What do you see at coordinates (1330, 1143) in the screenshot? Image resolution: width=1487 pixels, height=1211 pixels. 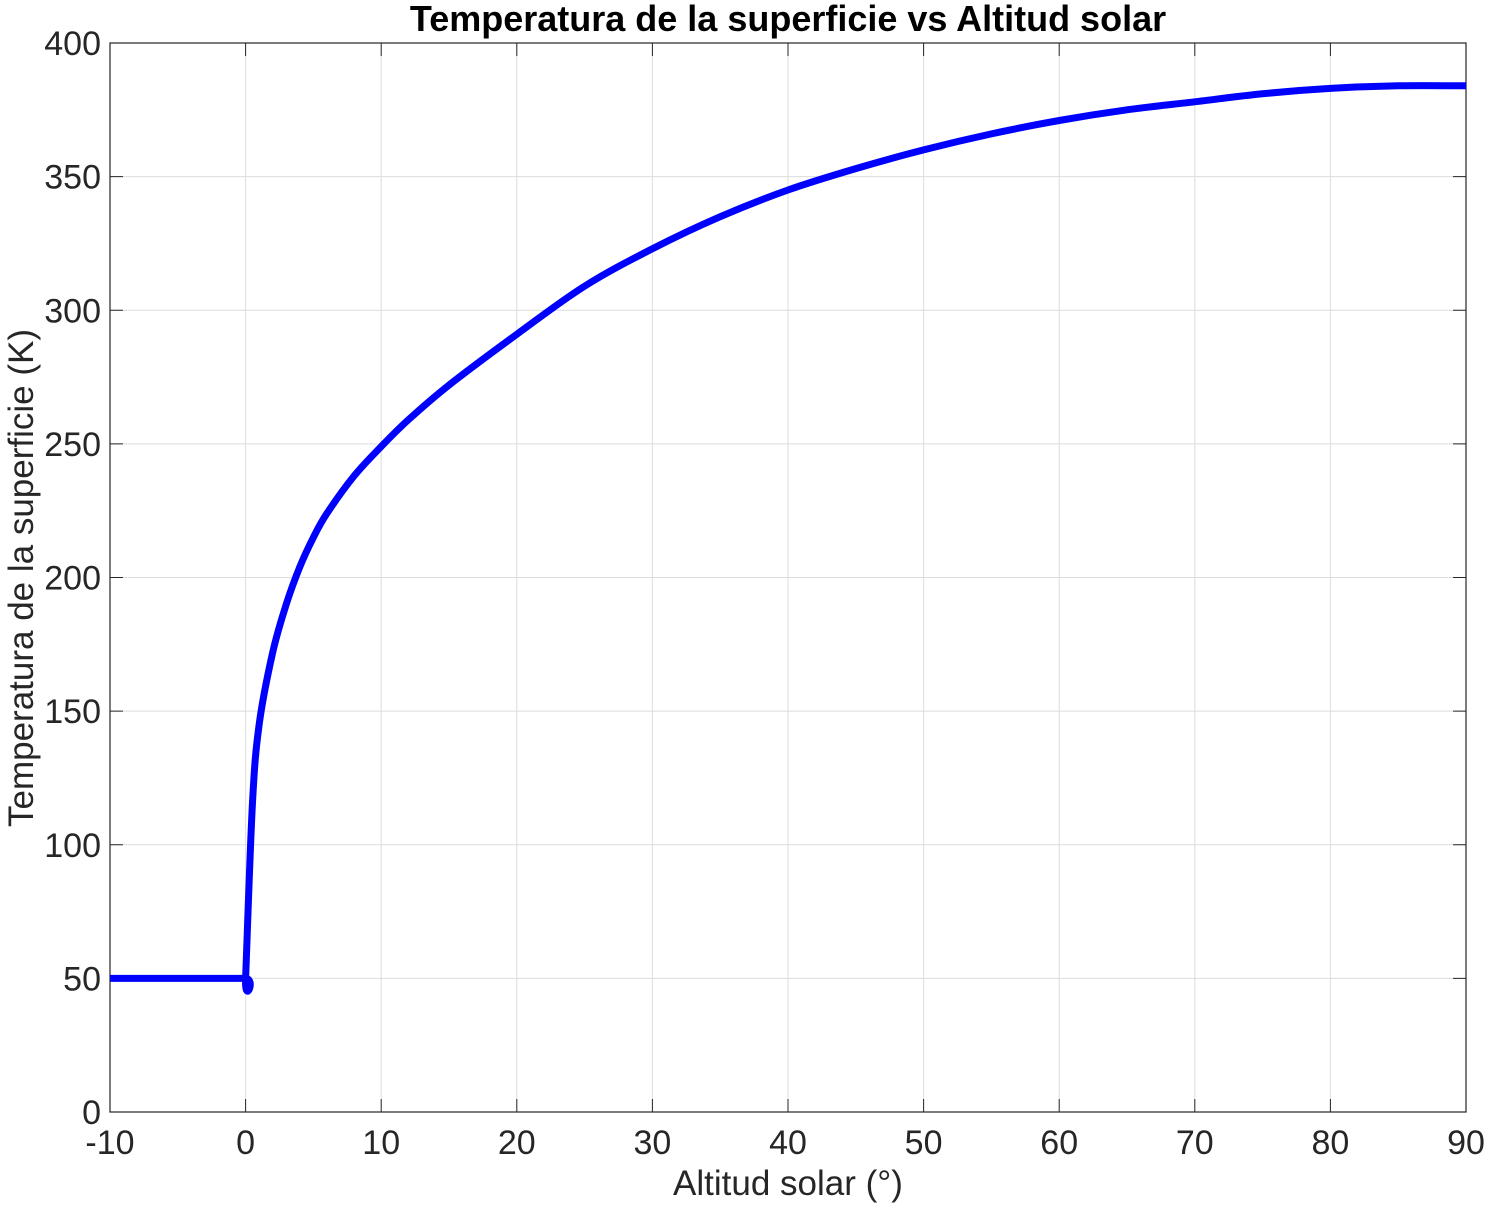 I see `x-tick-label: 80` at bounding box center [1330, 1143].